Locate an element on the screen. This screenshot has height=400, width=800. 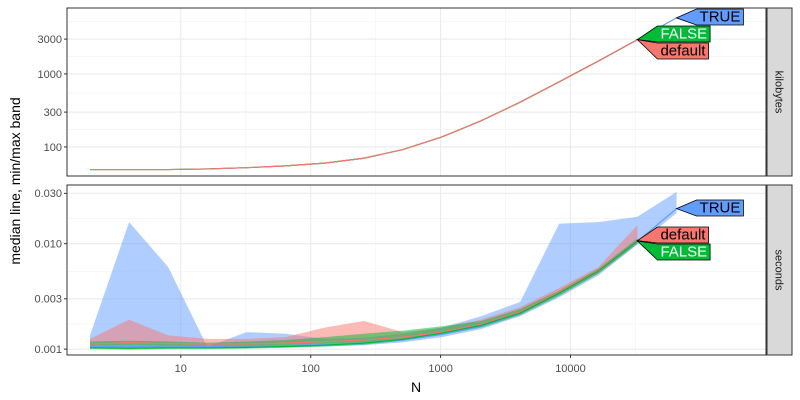
end-label-default-seconds: default is located at coordinates (672, 235).